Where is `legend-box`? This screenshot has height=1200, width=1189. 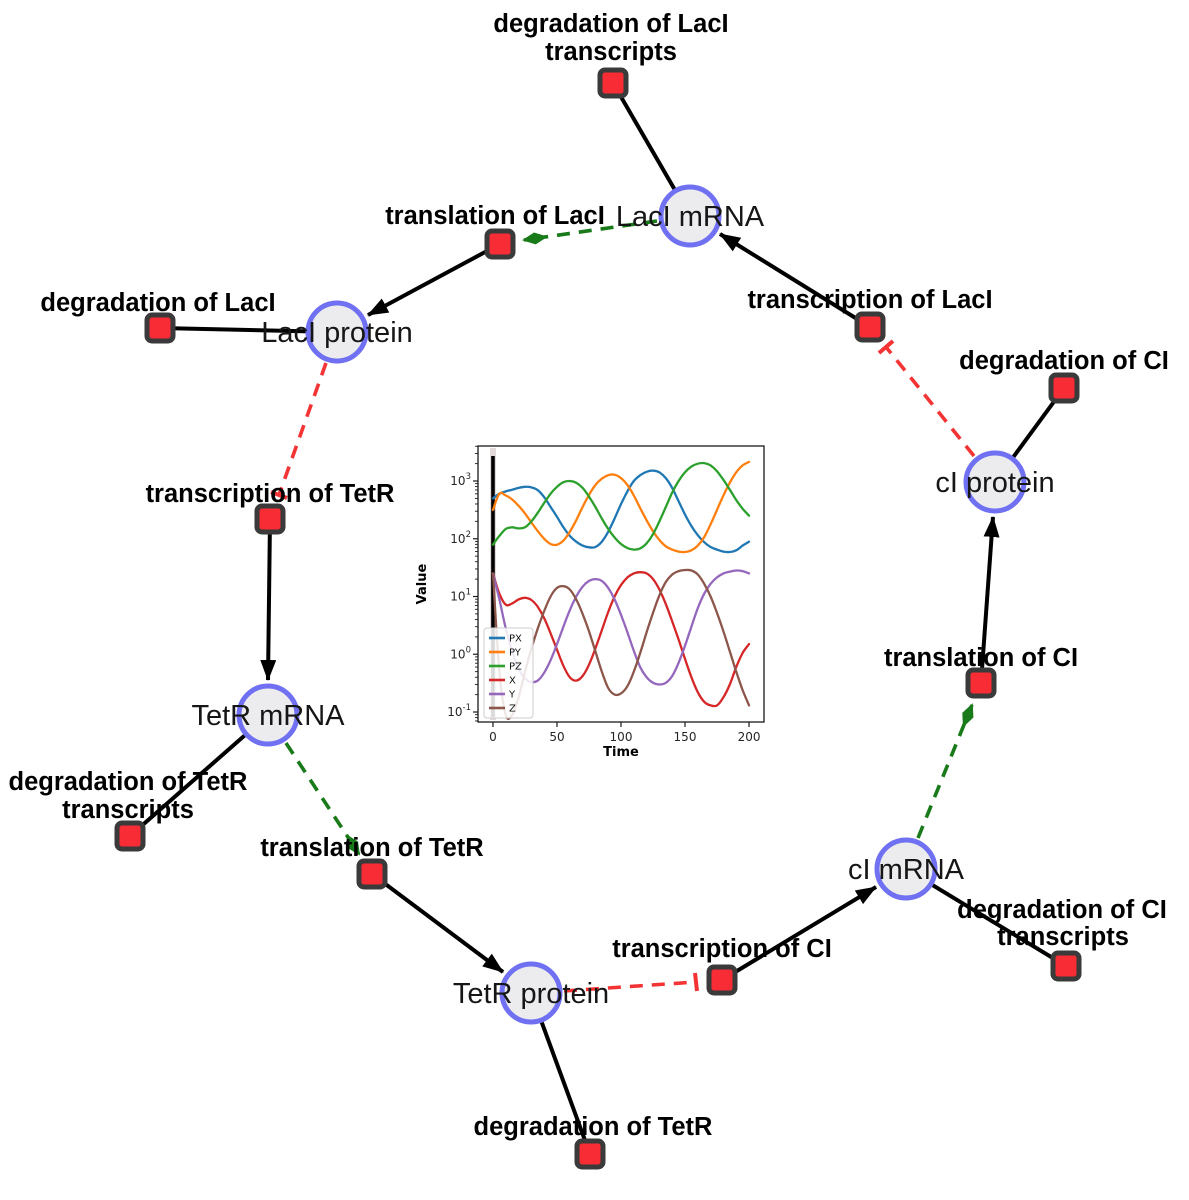
legend-box is located at coordinates (508, 673).